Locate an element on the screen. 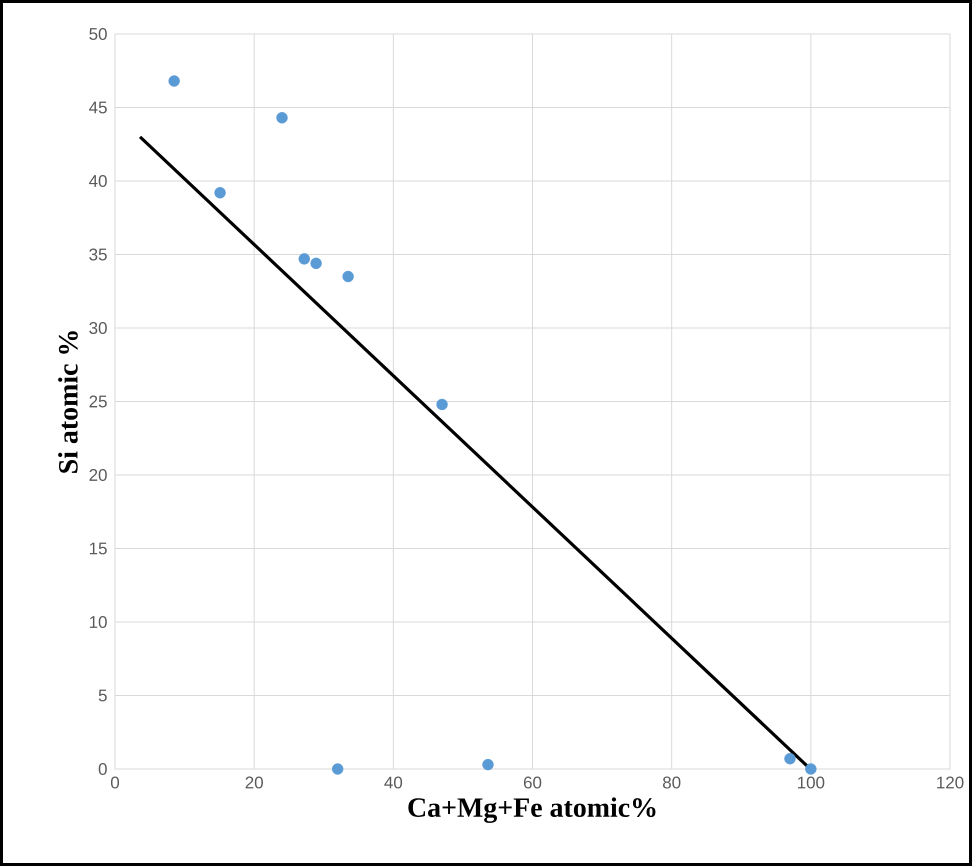 Image resolution: width=972 pixels, height=866 pixels. y-tick-label: 50 is located at coordinates (98, 34).